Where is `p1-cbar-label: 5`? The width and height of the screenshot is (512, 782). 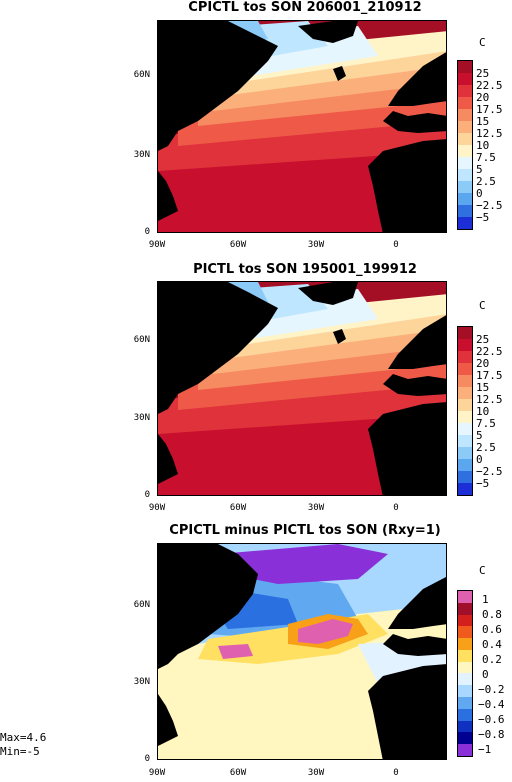 p1-cbar-label: 5 is located at coordinates (479, 169).